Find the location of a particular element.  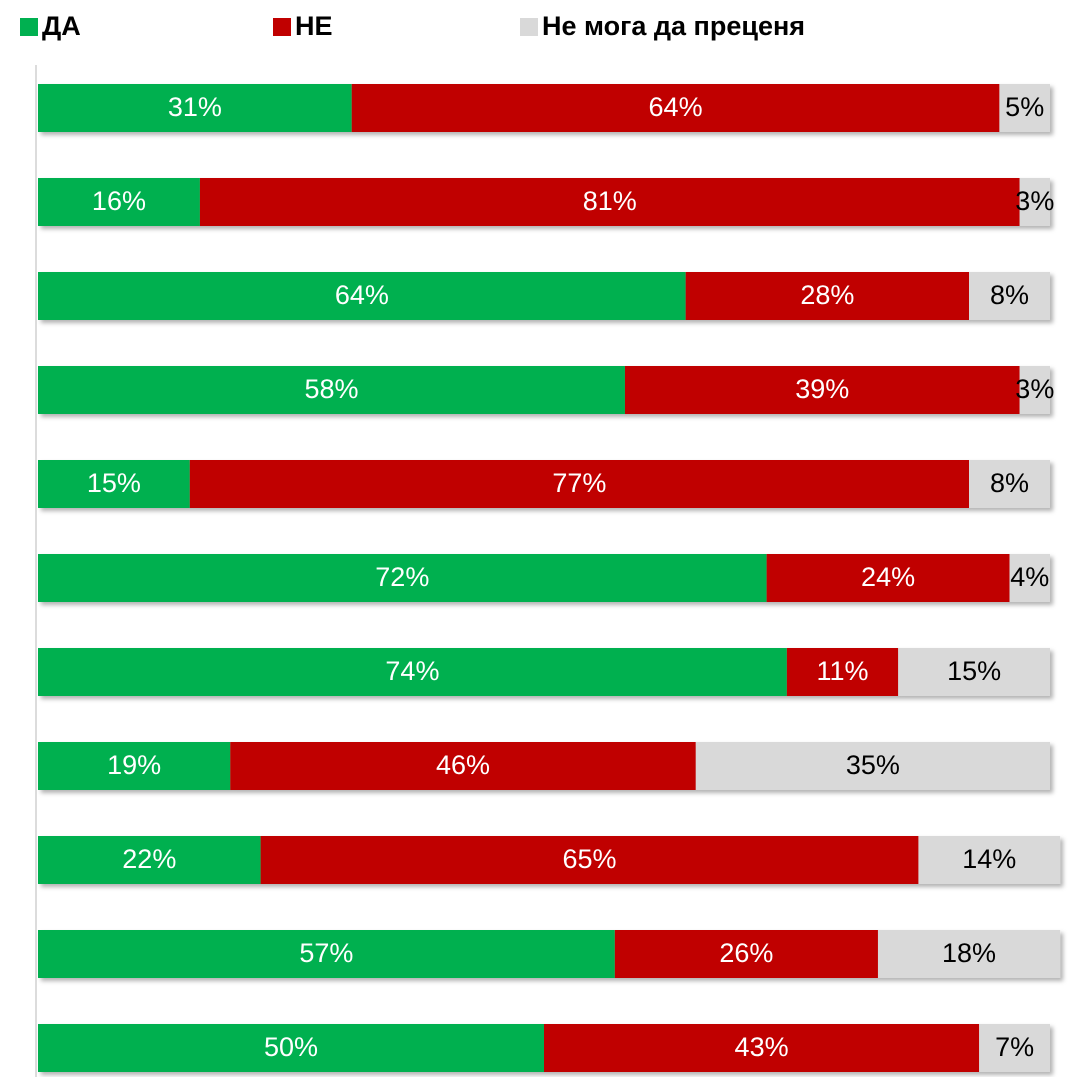

legend-label: Не мога да преценя is located at coordinates (673, 26).